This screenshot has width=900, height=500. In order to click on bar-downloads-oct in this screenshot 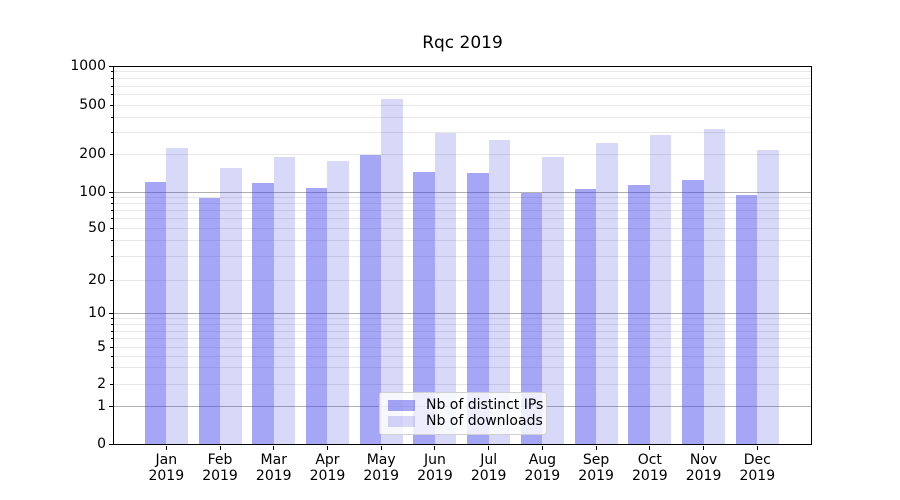, I will do `click(660, 290)`.